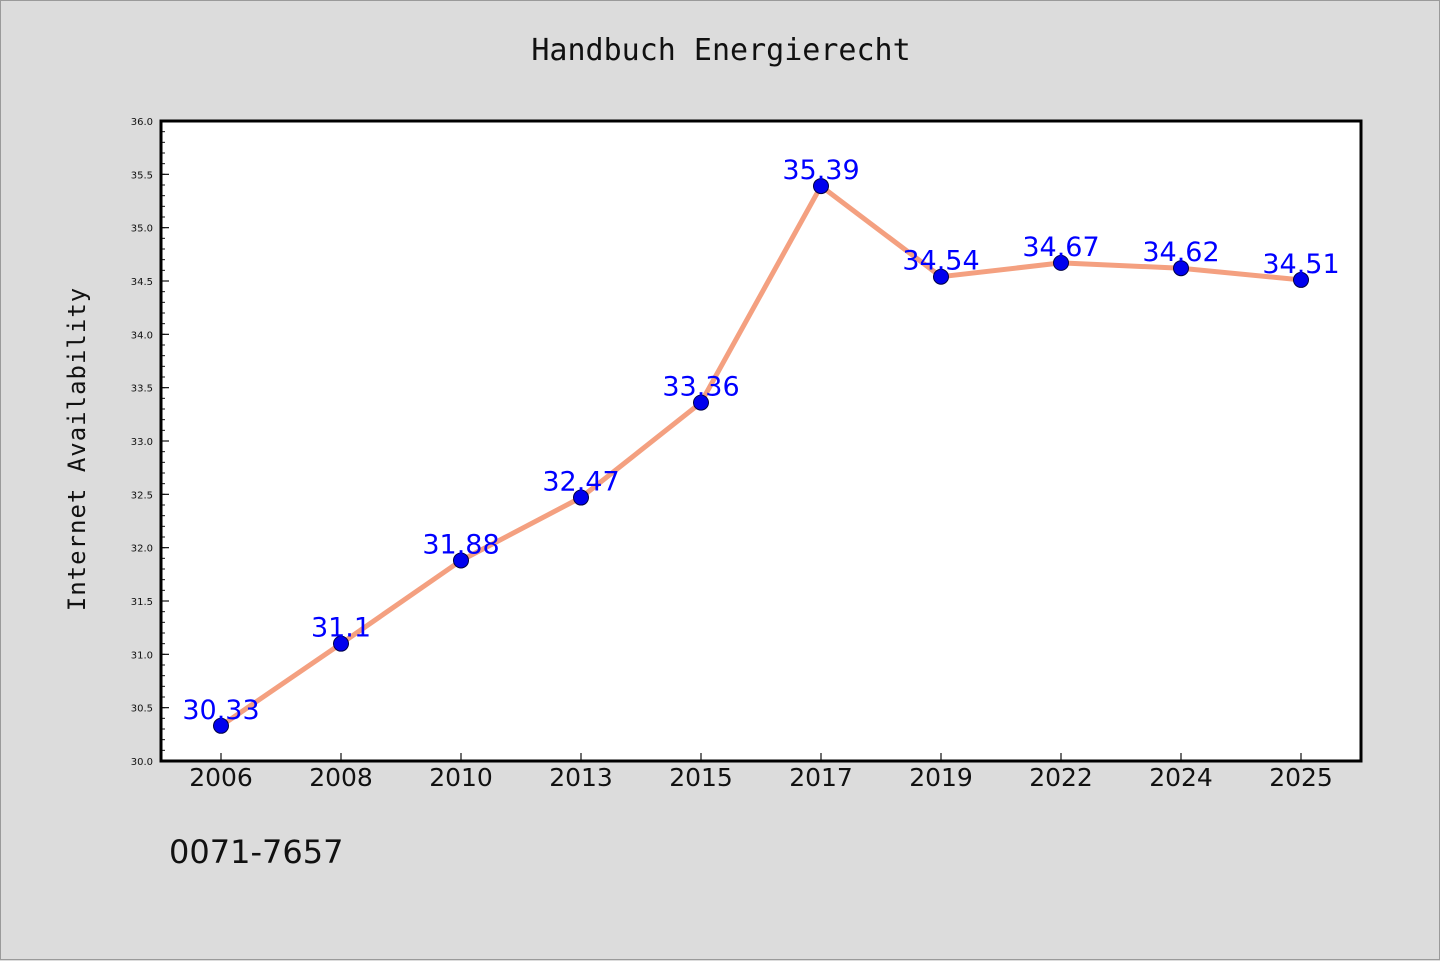  I want to click on x-tick-label: 2010, so click(461, 777).